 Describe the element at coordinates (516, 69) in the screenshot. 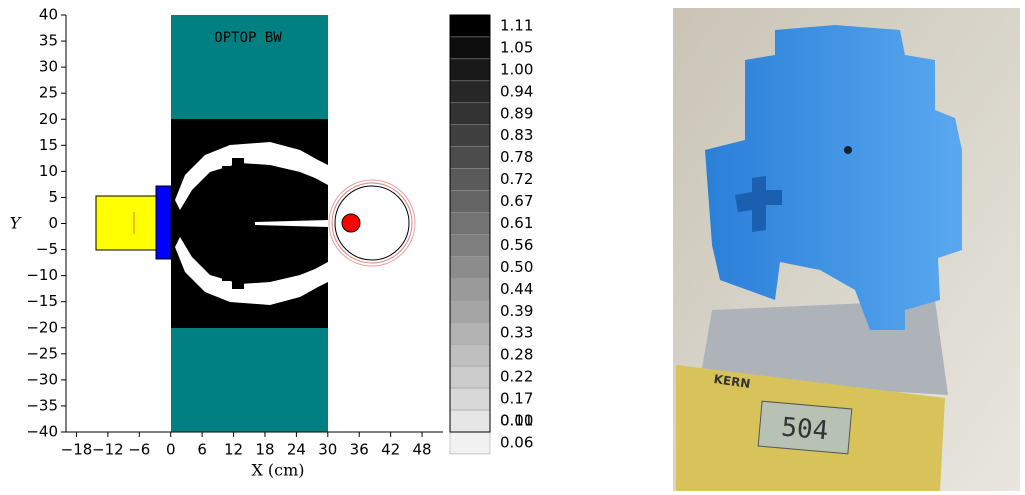

I see `colorbar-label: 1.00` at that location.